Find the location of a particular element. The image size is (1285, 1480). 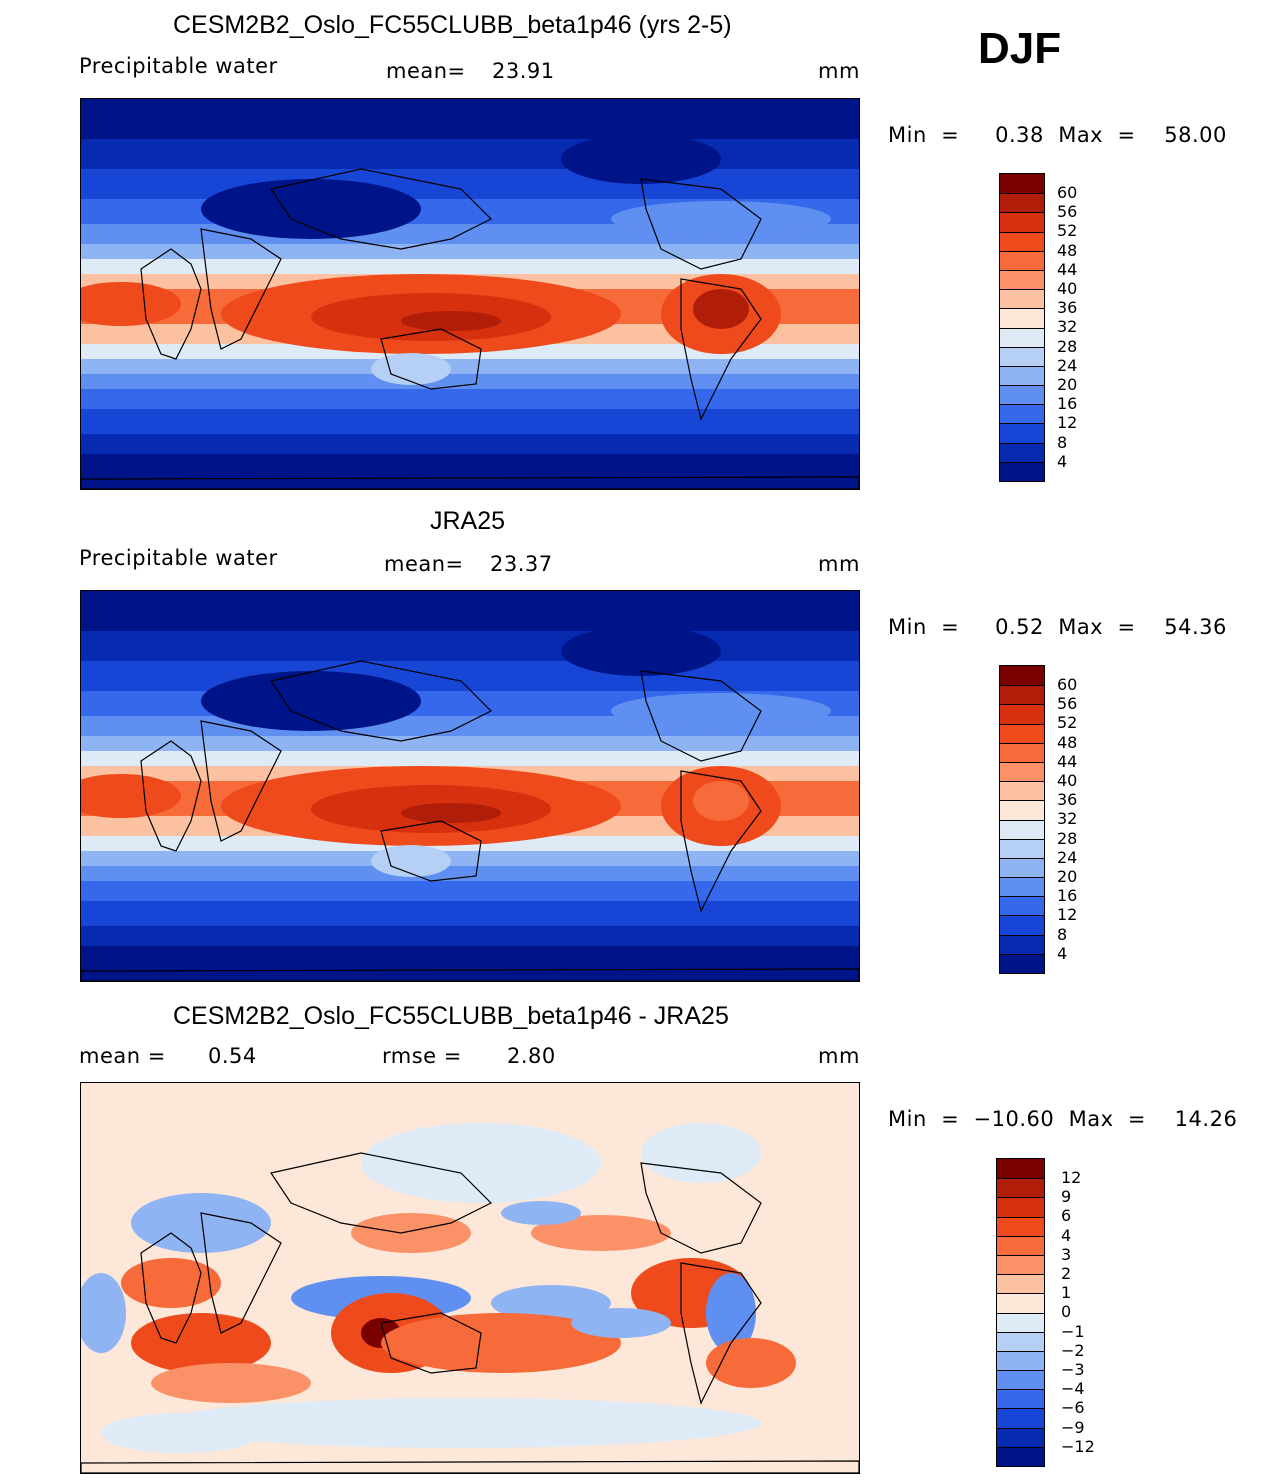

colorbar-tick-label: 6 is located at coordinates (1066, 1216).